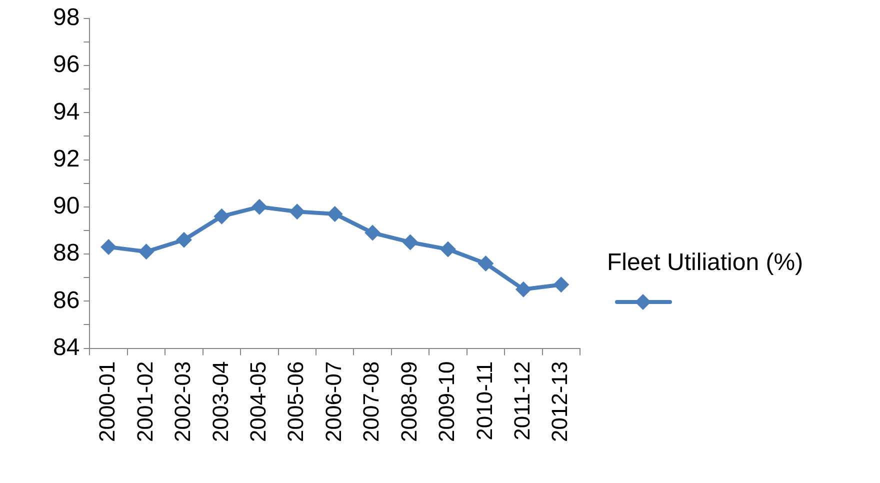  Describe the element at coordinates (521, 400) in the screenshot. I see `x-tick-label: 2011-12` at that location.